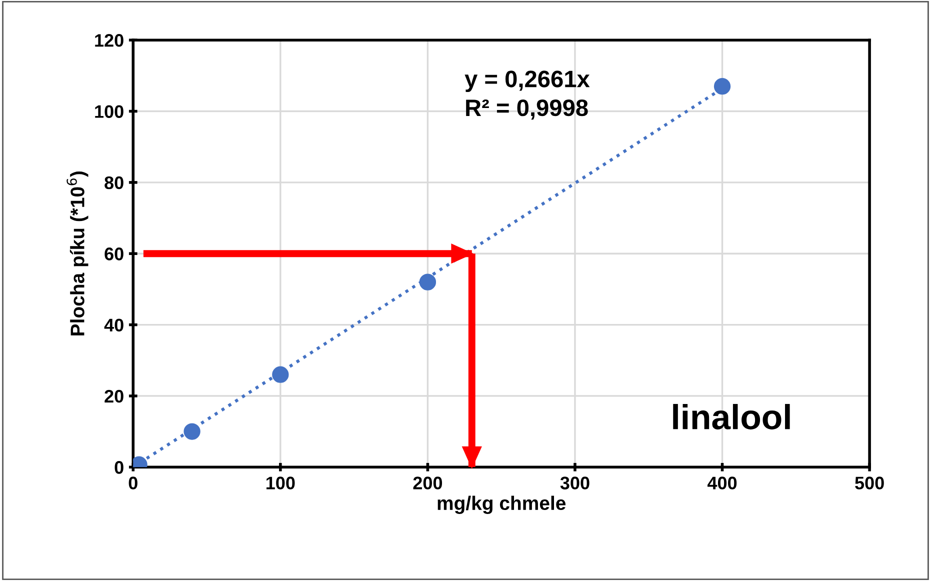  Describe the element at coordinates (502, 505) in the screenshot. I see `x-axis-title: mg/kg chmele` at that location.